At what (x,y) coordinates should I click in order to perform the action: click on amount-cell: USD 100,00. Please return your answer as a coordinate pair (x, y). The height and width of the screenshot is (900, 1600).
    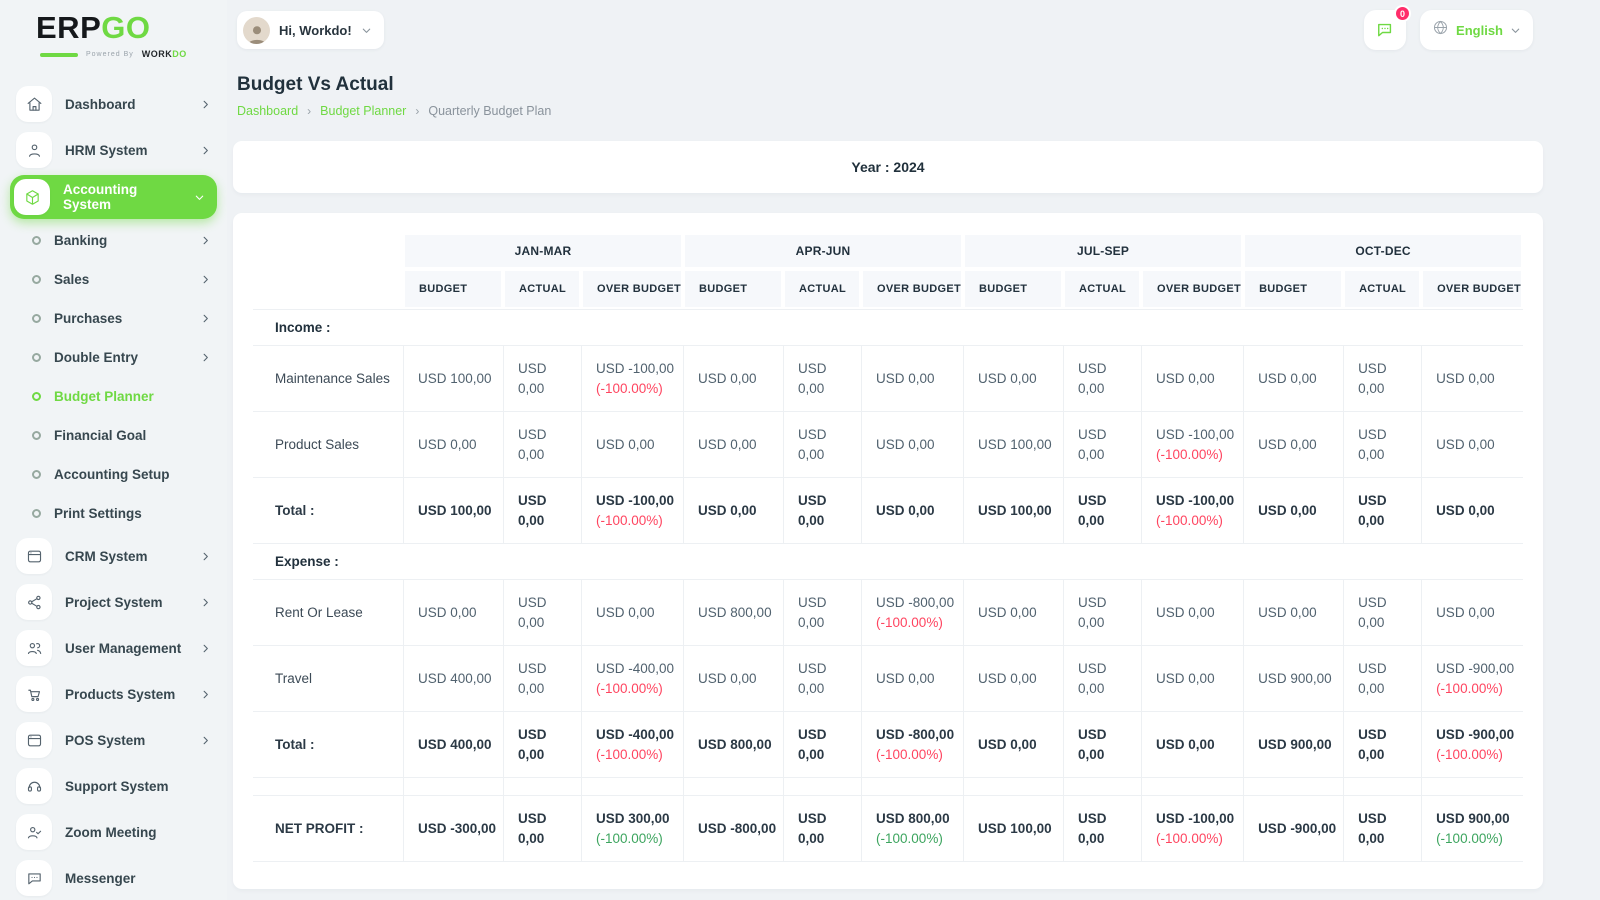
    Looking at the image, I should click on (1013, 445).